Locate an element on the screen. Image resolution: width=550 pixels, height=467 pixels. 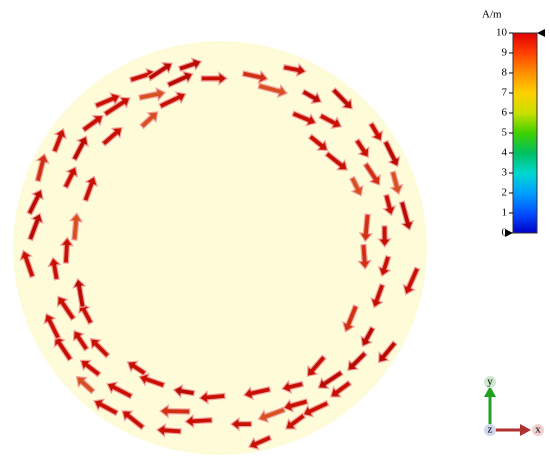
x-axis-head is located at coordinates (525, 430).